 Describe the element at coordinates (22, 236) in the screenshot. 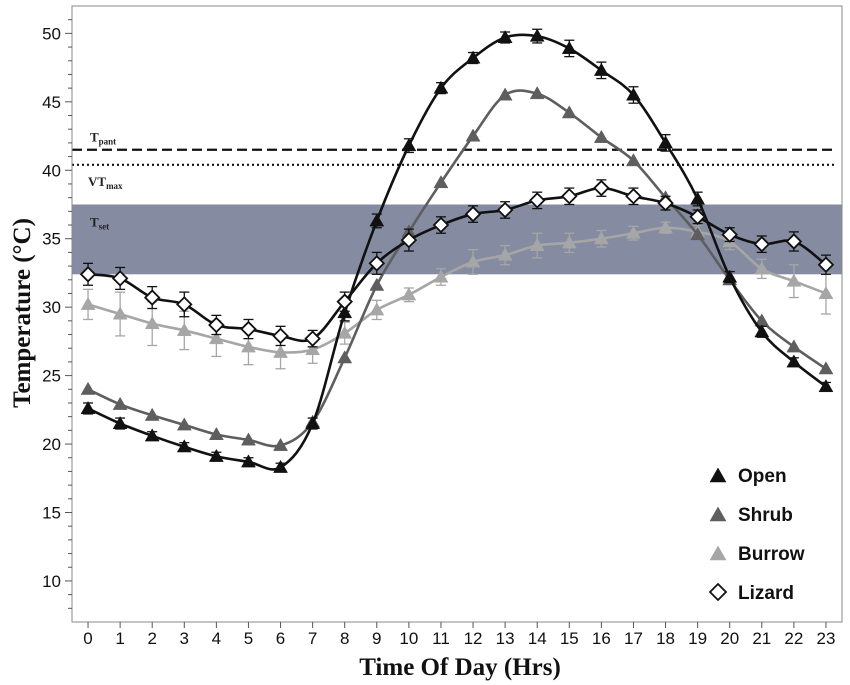

I see `y-axis-title-unit: °C)` at that location.